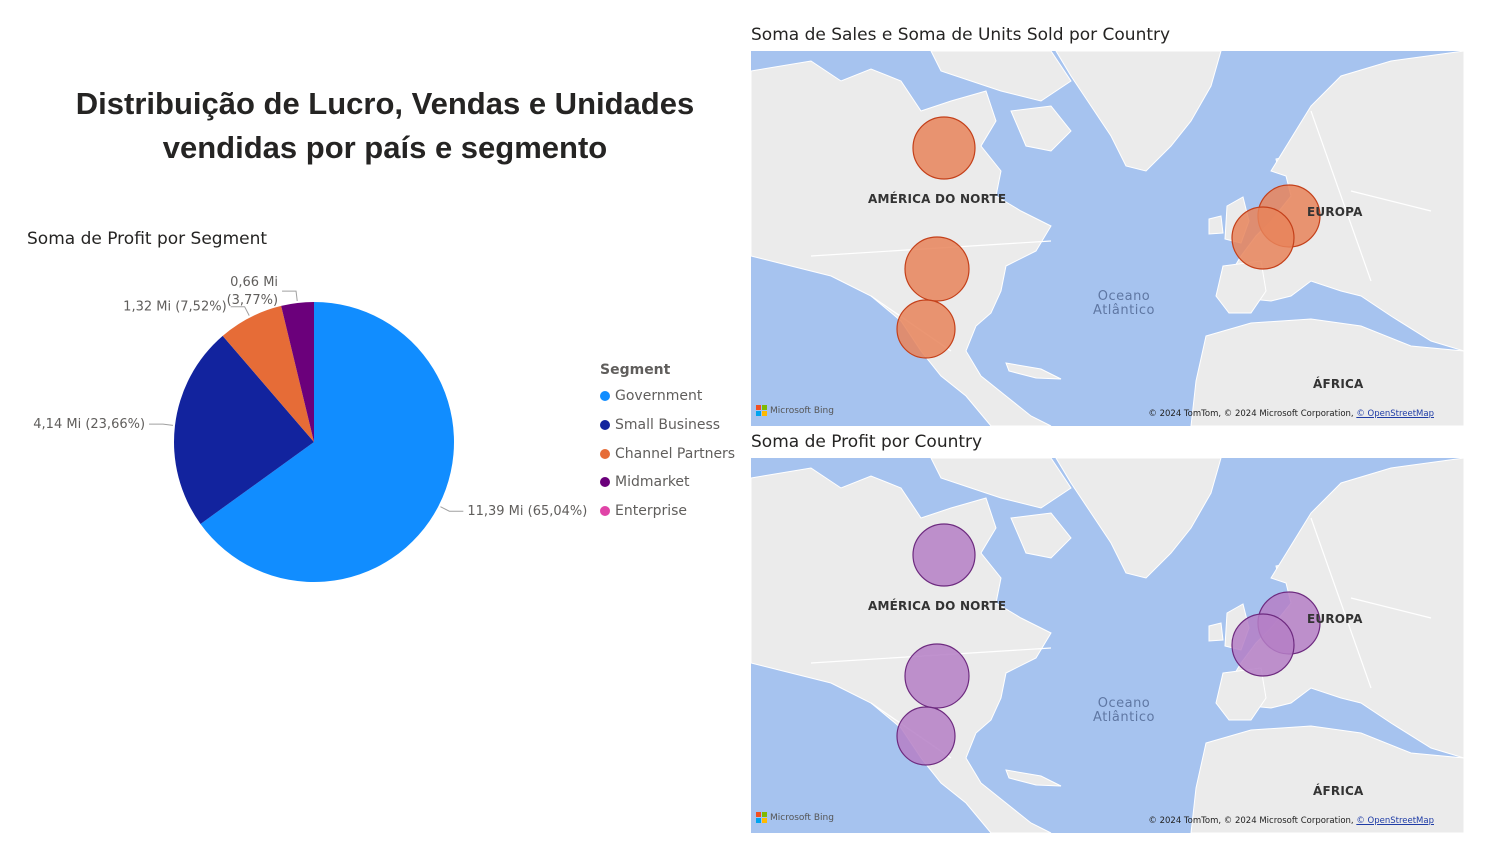  I want to click on legend-label: Channel Partners, so click(675, 453).